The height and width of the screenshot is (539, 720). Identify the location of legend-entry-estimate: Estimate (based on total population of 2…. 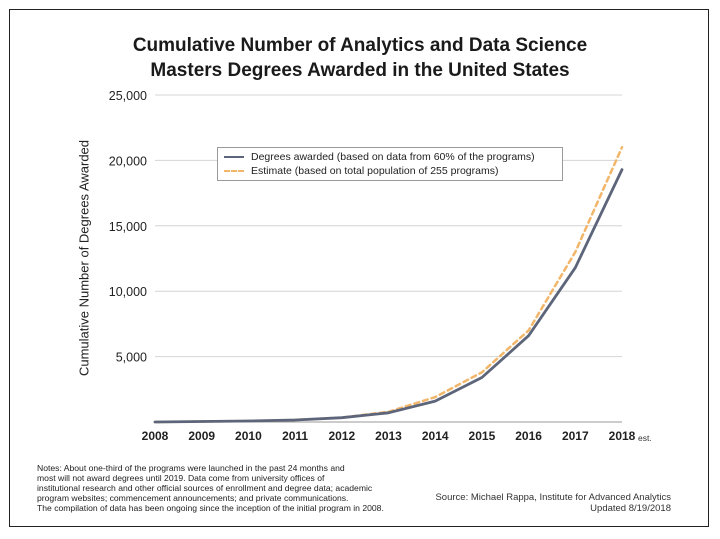
(361, 171).